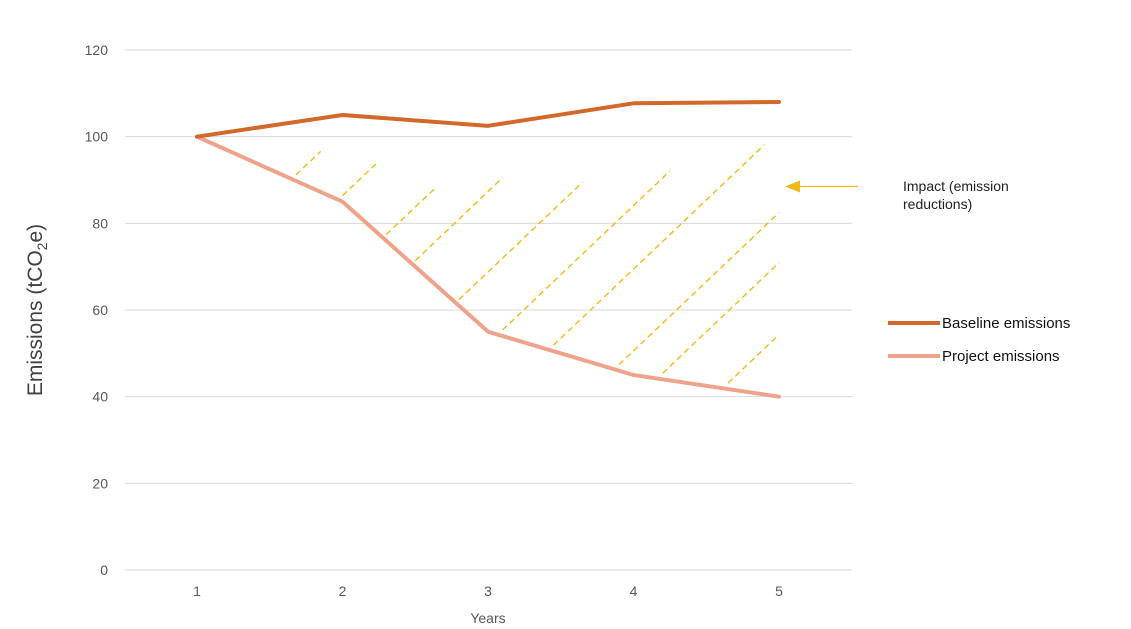 The image size is (1131, 629). I want to click on y-axis-title-subscript: 2, so click(42, 246).